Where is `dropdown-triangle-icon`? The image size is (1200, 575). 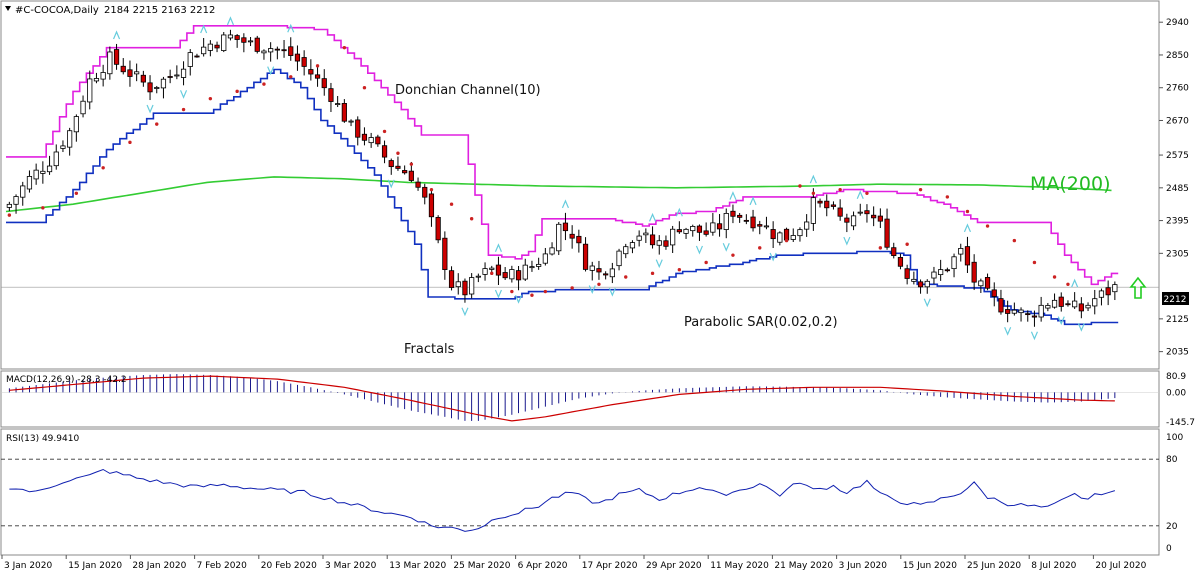
dropdown-triangle-icon is located at coordinates (8, 8).